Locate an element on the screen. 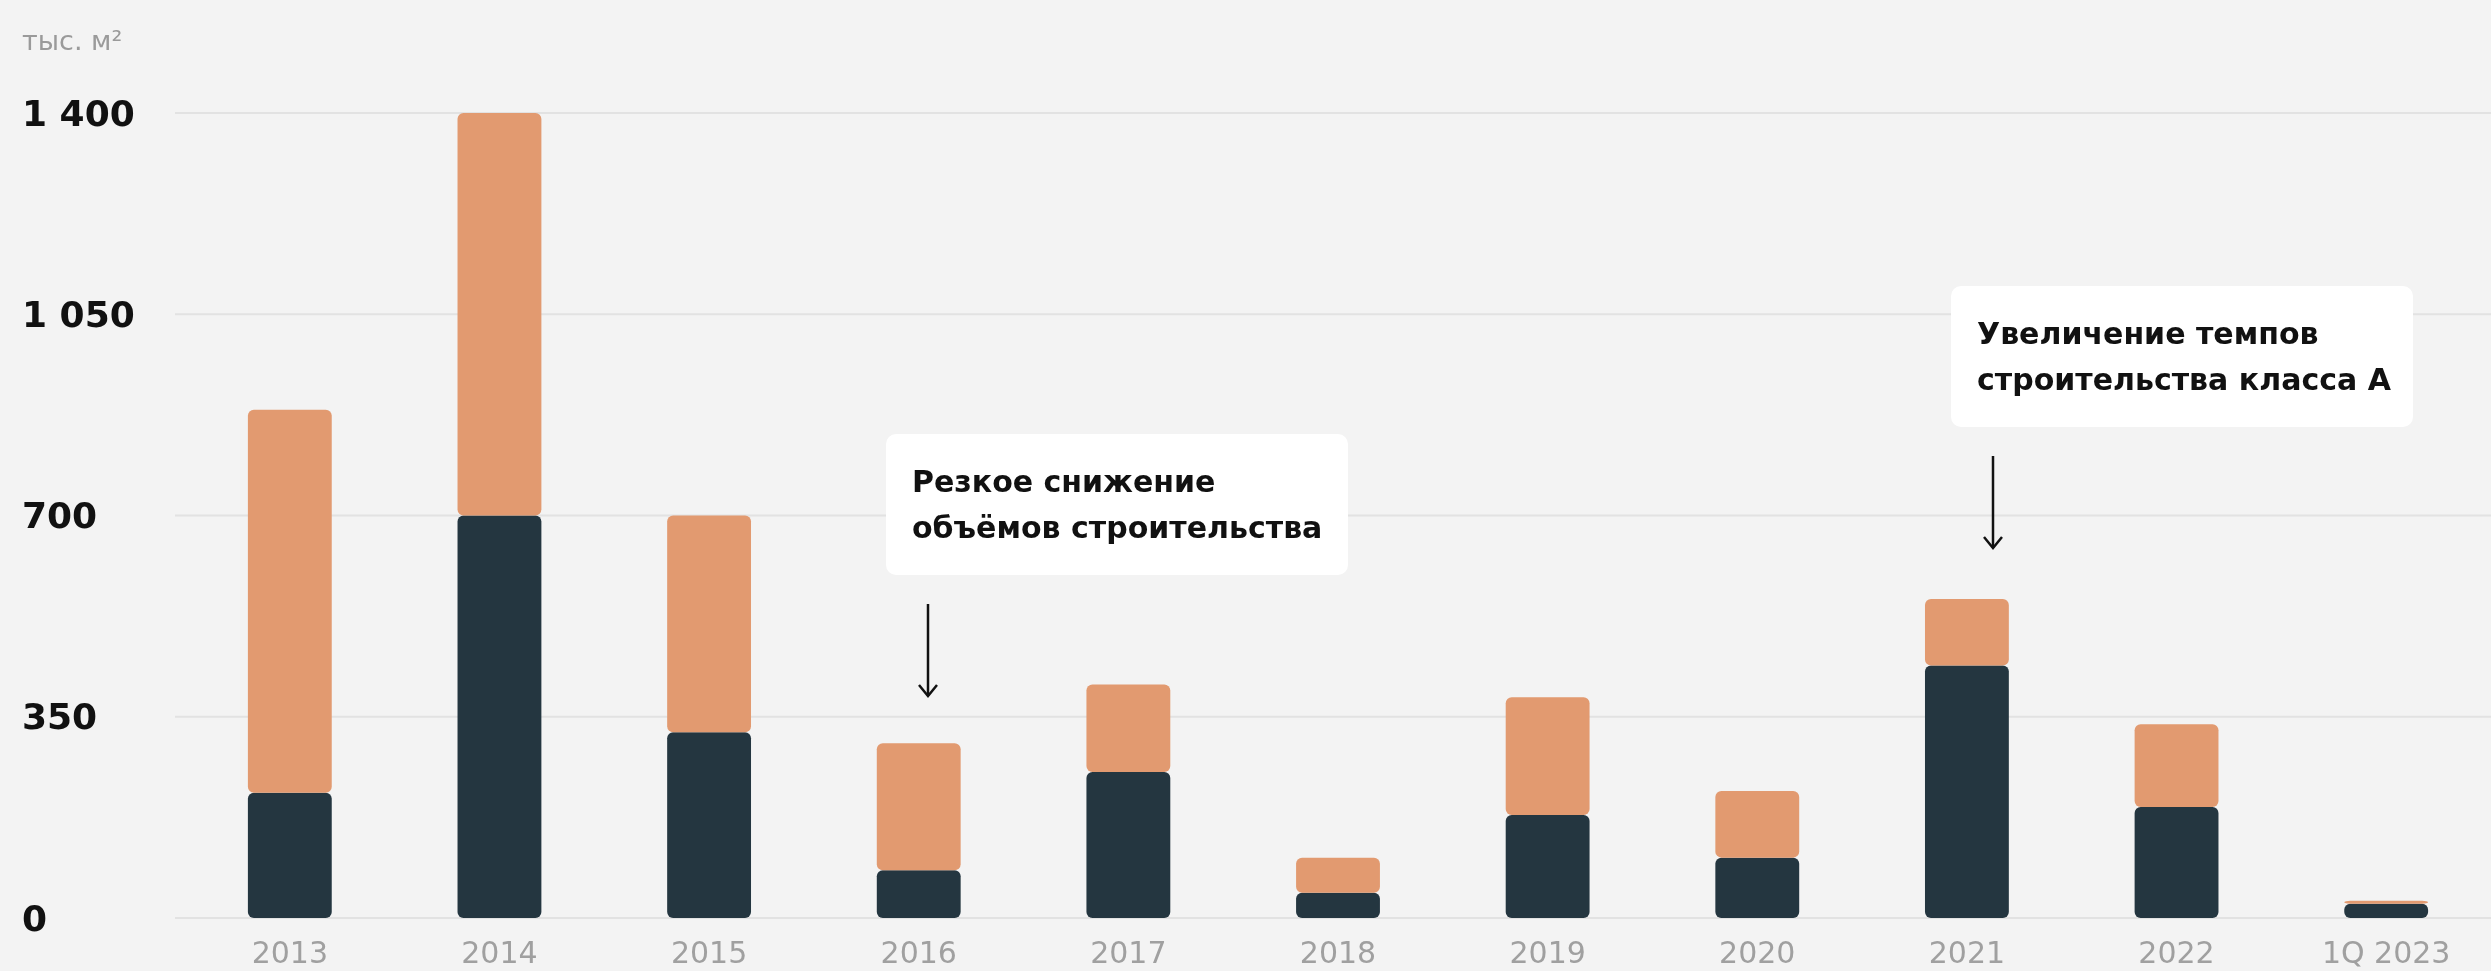  x-tick-label: 2015 is located at coordinates (709, 952).